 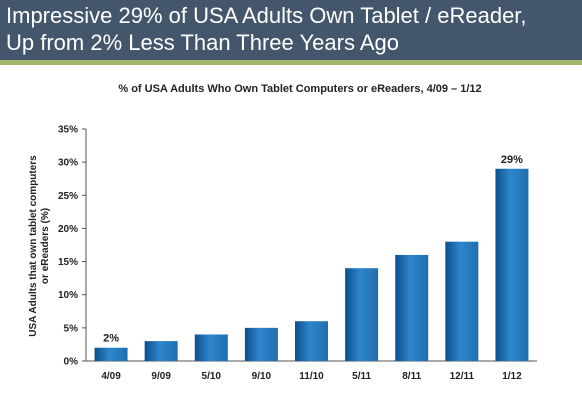 What do you see at coordinates (512, 376) in the screenshot?
I see `x-tick-label: 1/12` at bounding box center [512, 376].